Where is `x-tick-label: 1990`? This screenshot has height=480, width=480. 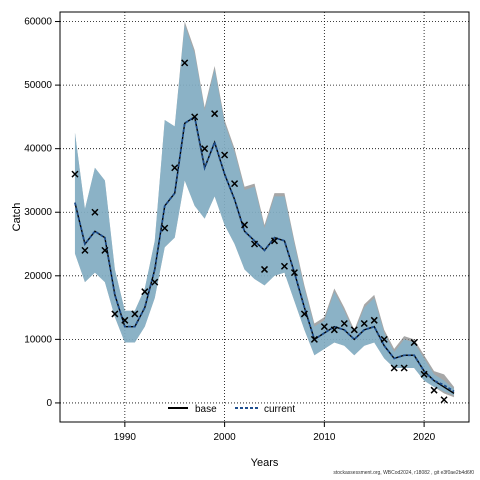 x-tick-label: 1990 is located at coordinates (125, 437).